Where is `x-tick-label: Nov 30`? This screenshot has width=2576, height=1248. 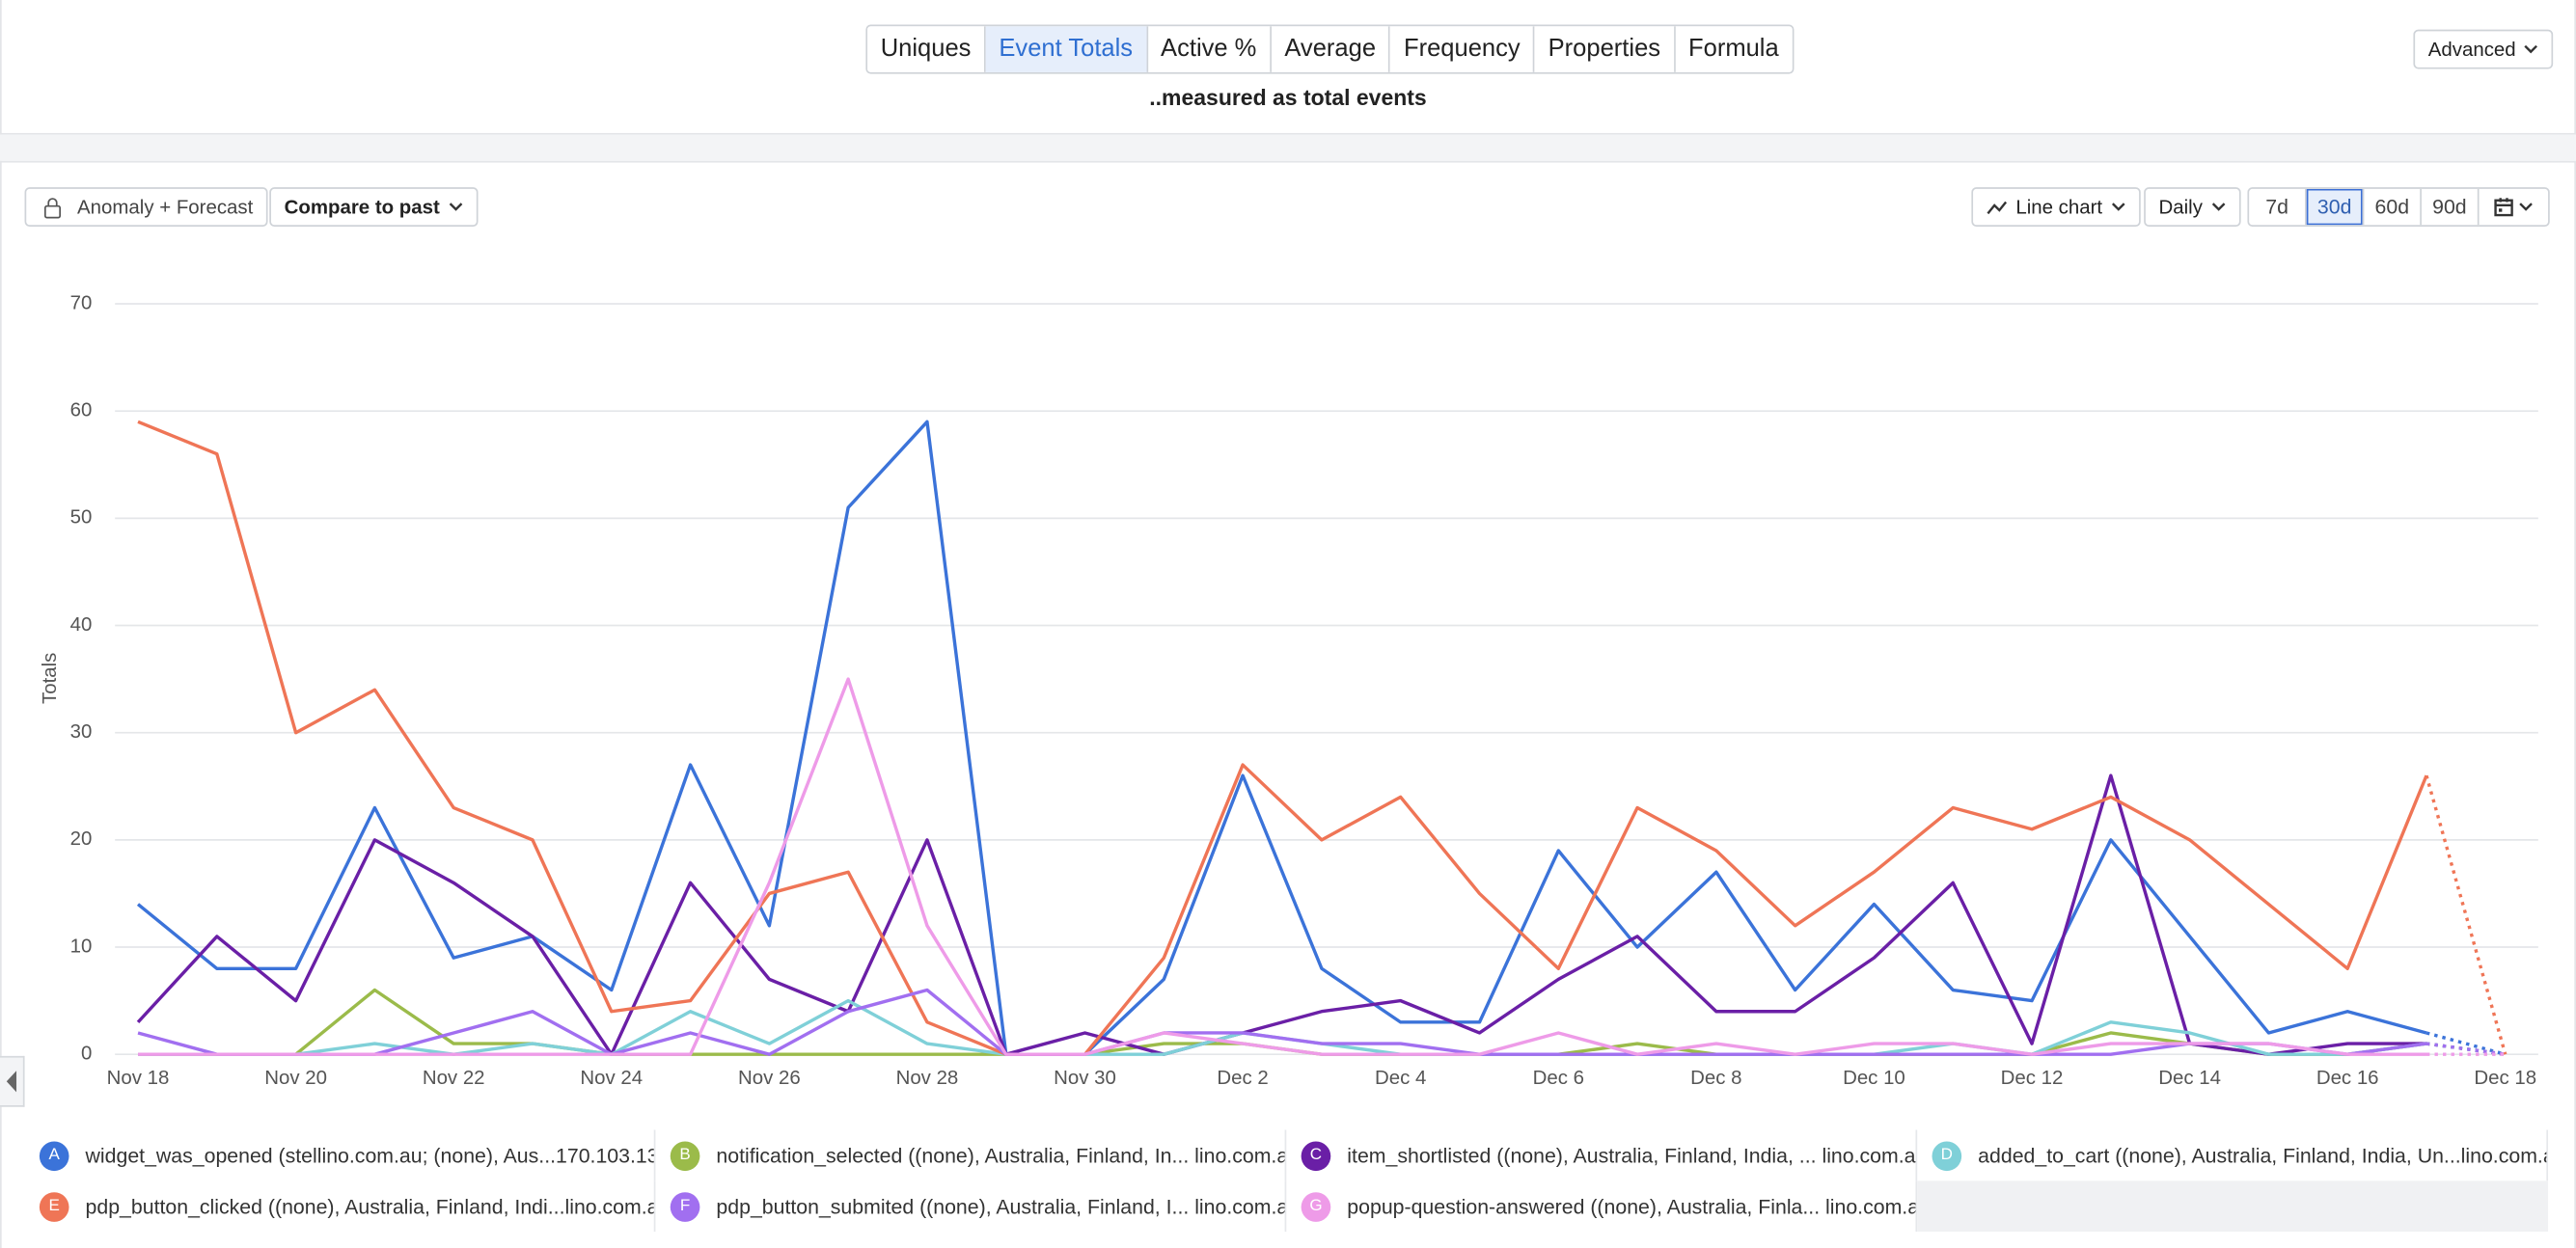 x-tick-label: Nov 30 is located at coordinates (1085, 1079).